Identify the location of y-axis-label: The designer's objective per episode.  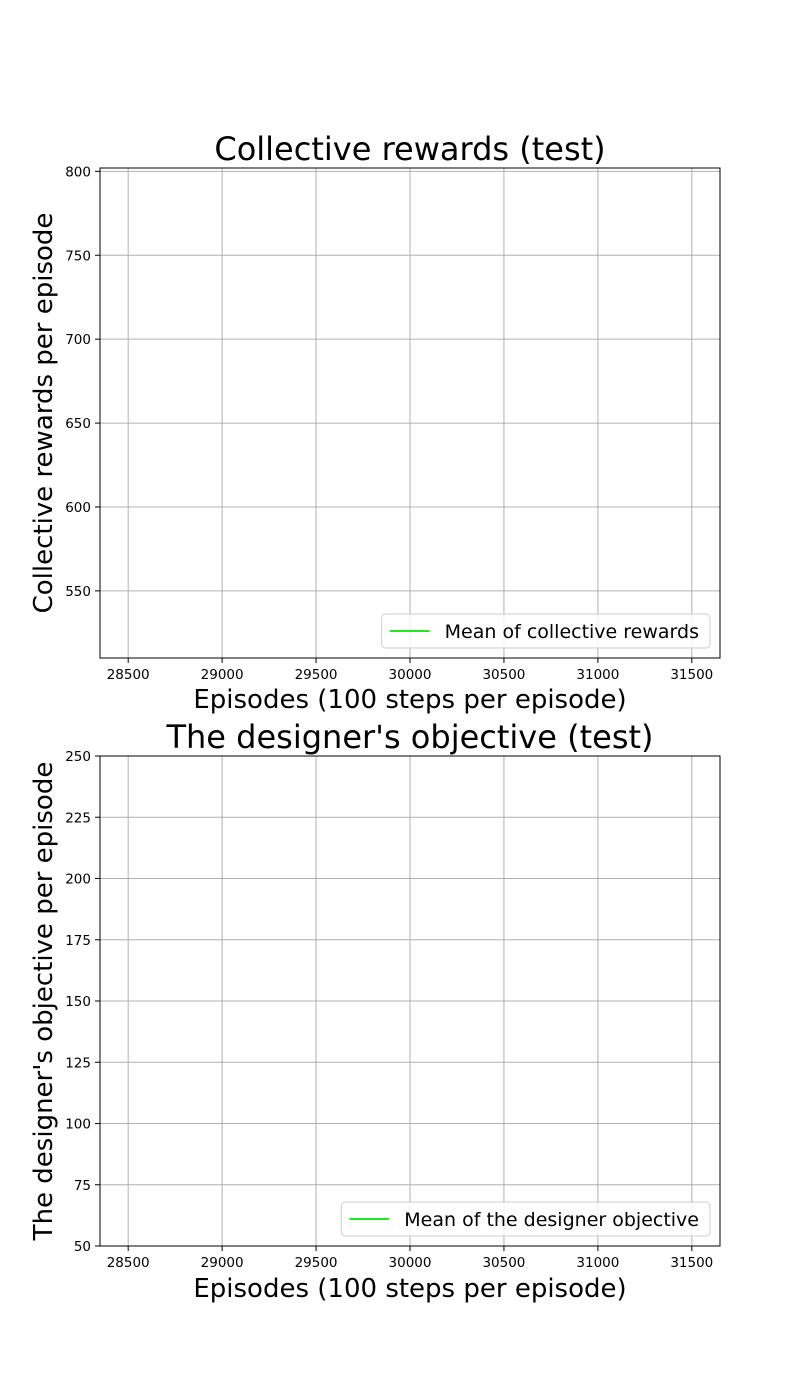
(44, 1002).